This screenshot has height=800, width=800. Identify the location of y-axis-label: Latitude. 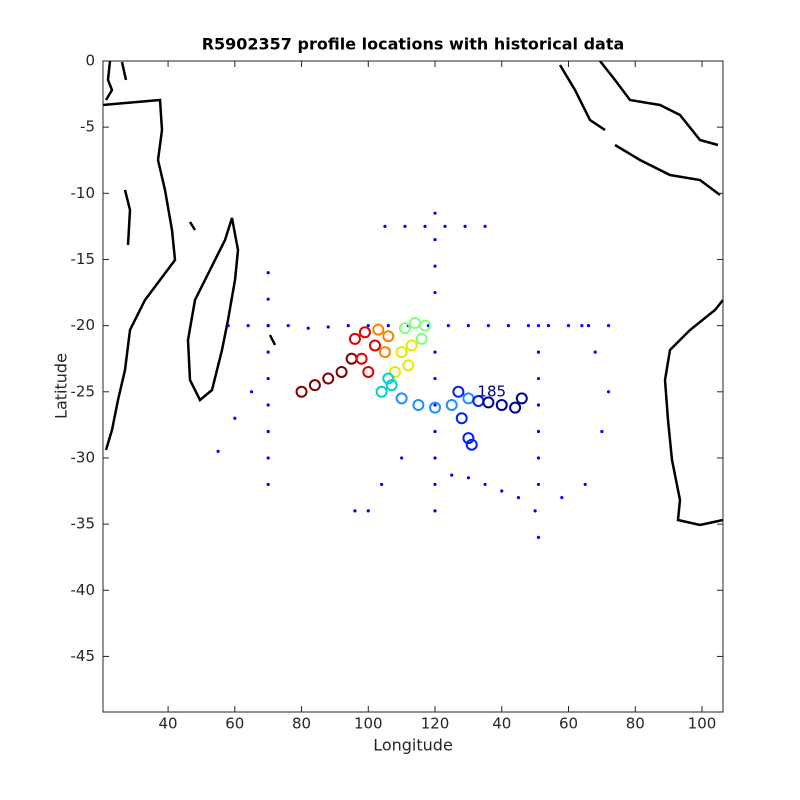
(61, 386).